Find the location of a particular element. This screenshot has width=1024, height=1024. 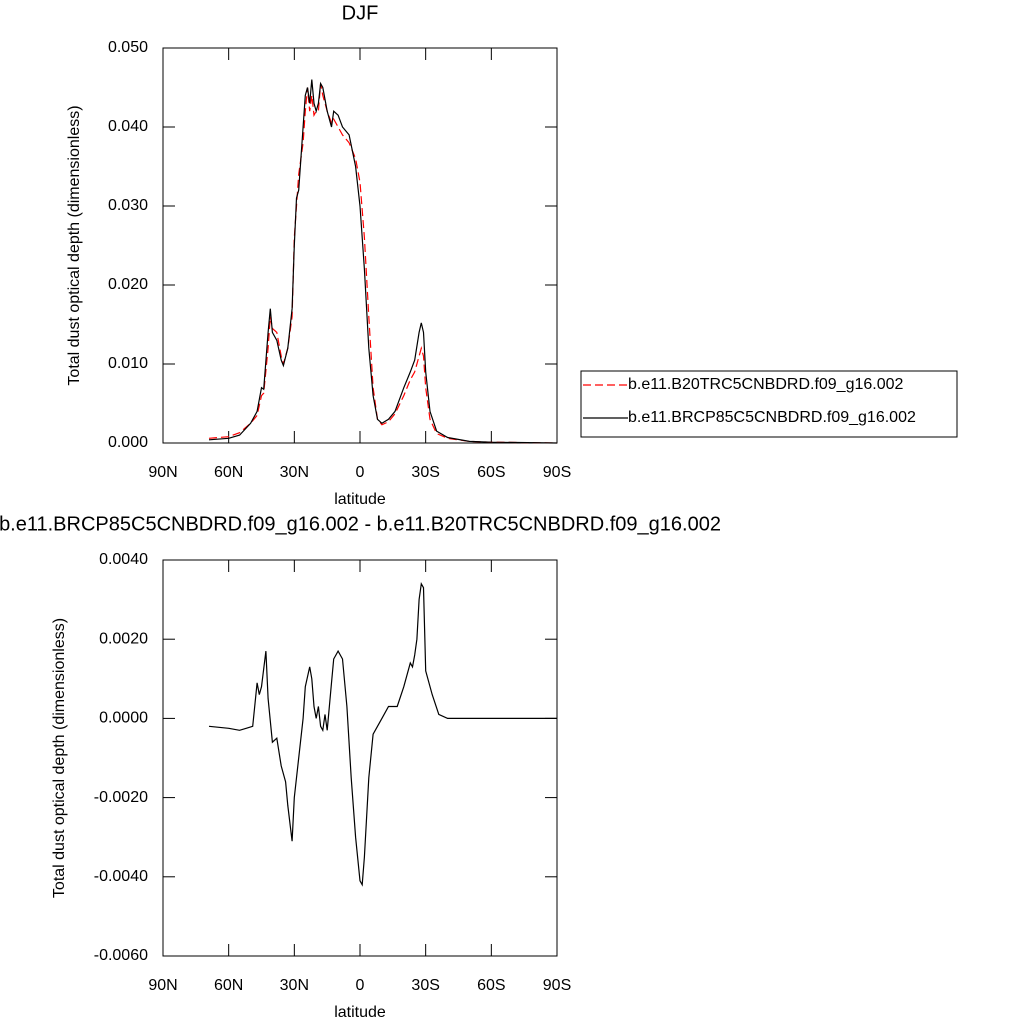

chart-title: DJF is located at coordinates (360, 13).